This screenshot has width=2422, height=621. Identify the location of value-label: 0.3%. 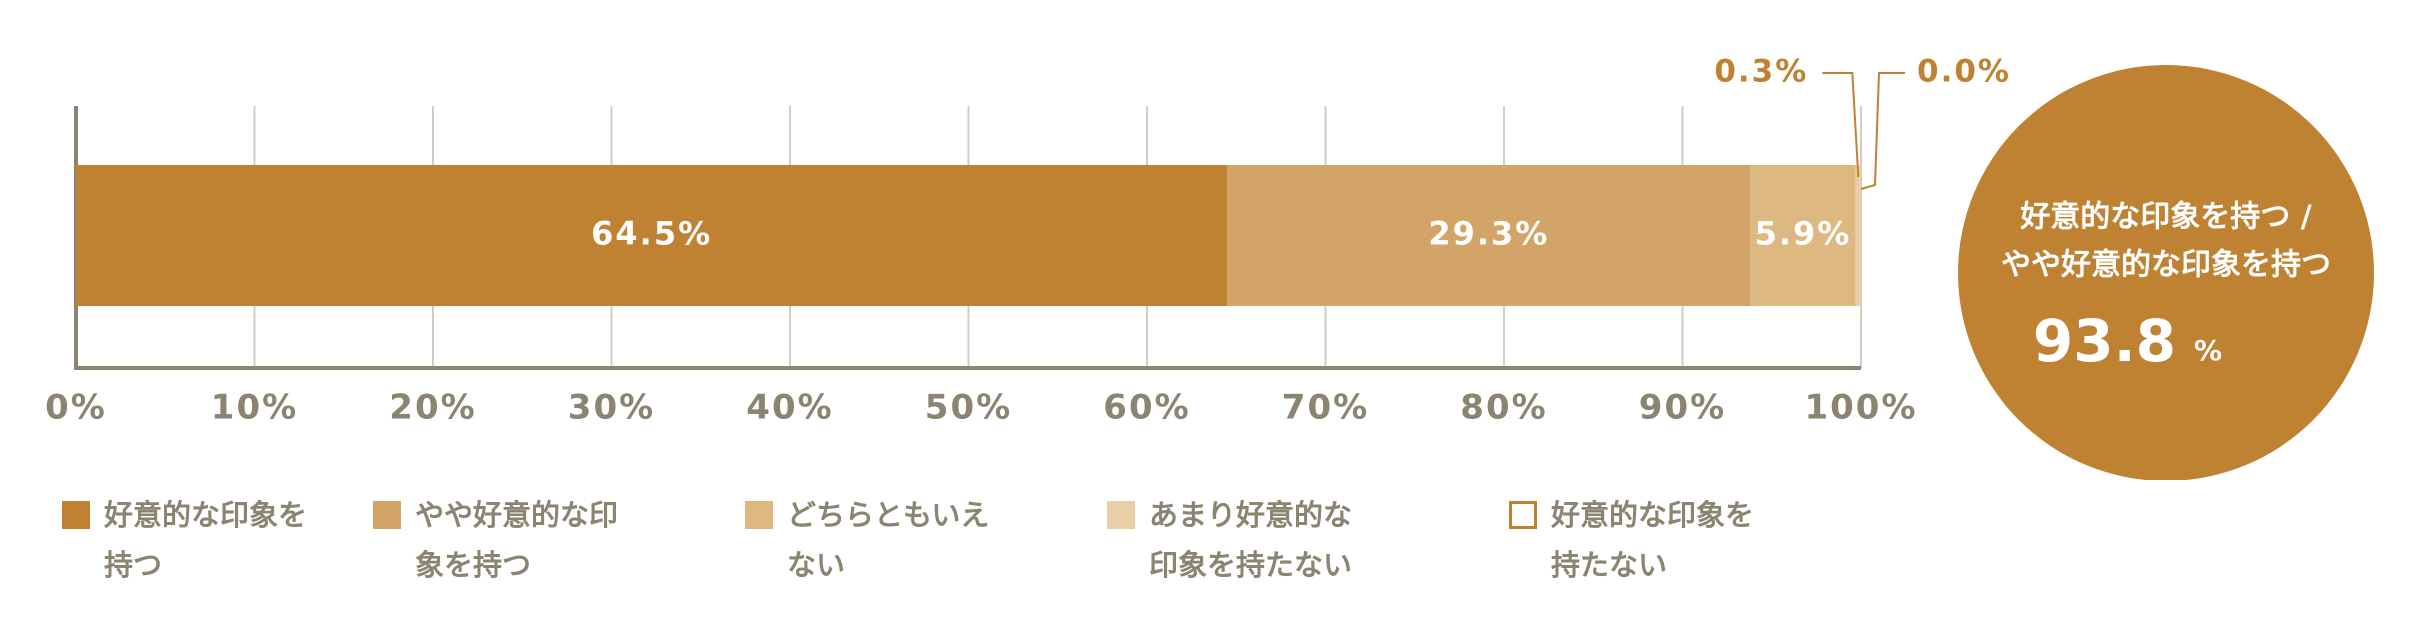
(1761, 72).